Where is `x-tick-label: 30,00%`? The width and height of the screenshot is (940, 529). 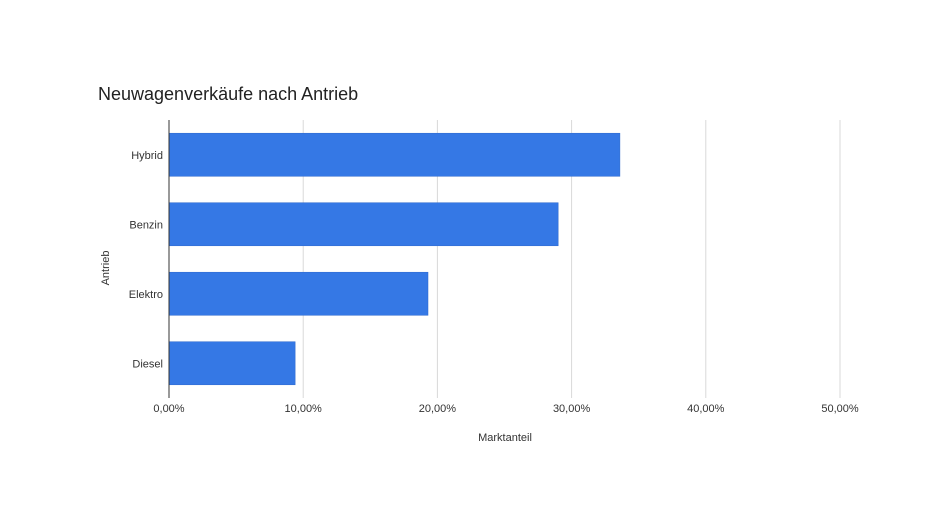
x-tick-label: 30,00% is located at coordinates (572, 409).